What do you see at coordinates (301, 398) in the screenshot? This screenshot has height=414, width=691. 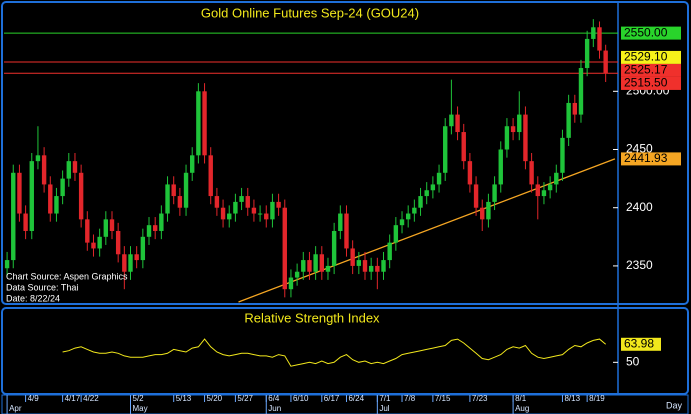 I see `x-tick-label: 6/10` at bounding box center [301, 398].